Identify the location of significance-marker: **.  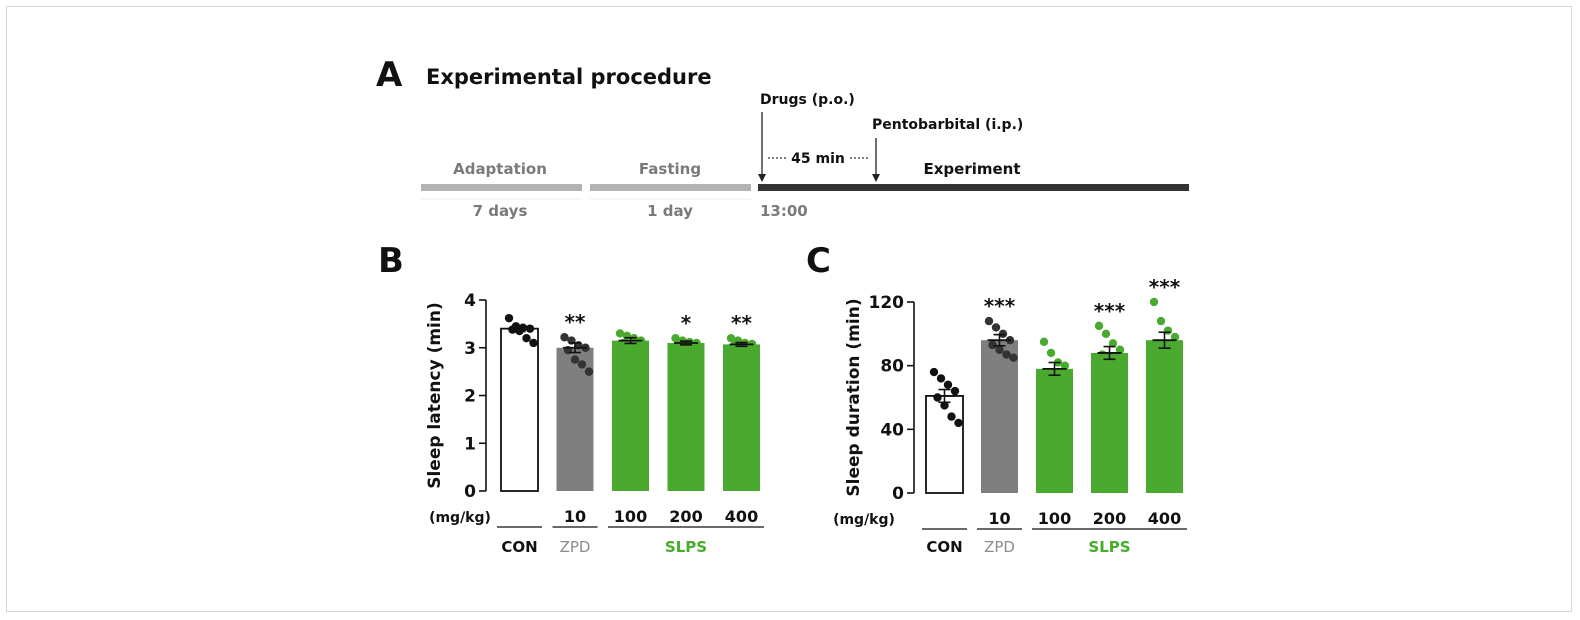
(575, 322).